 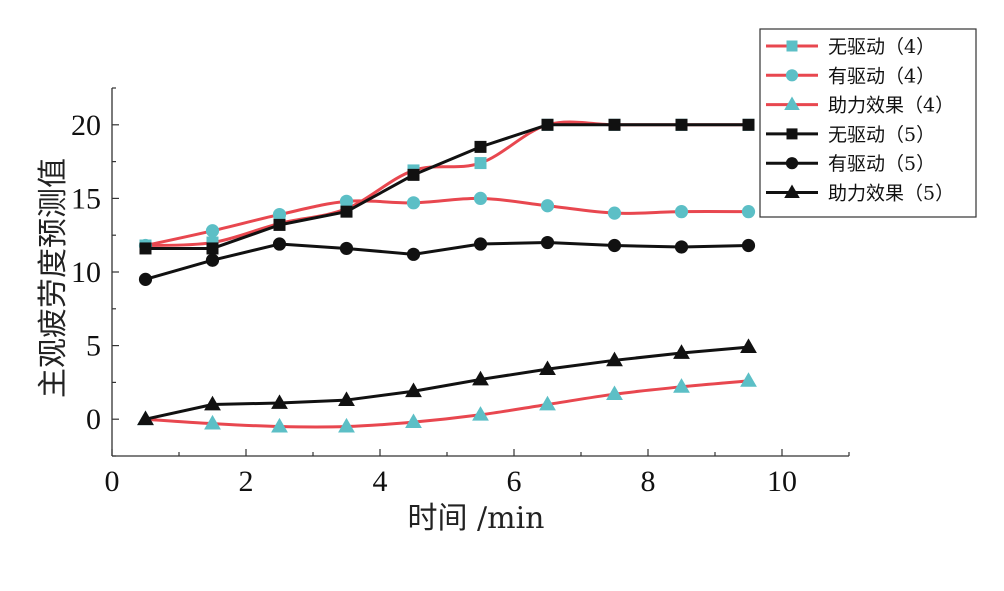 What do you see at coordinates (246, 481) in the screenshot?
I see `x-tick-label: 2` at bounding box center [246, 481].